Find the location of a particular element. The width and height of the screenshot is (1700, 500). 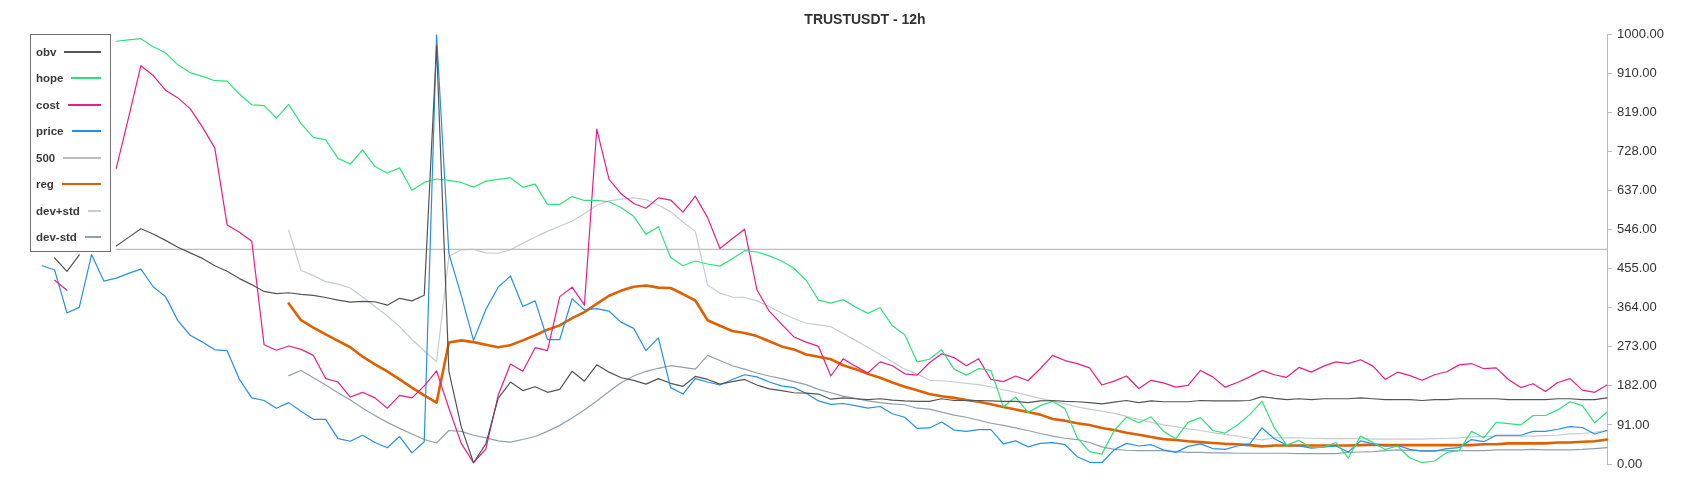

y-tick-label: 91.00 is located at coordinates (1633, 424).